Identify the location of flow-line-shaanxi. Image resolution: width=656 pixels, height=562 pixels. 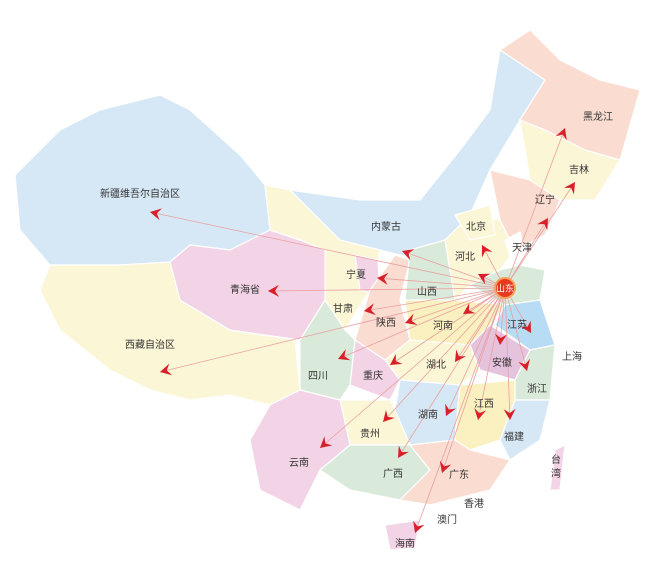
(455, 305).